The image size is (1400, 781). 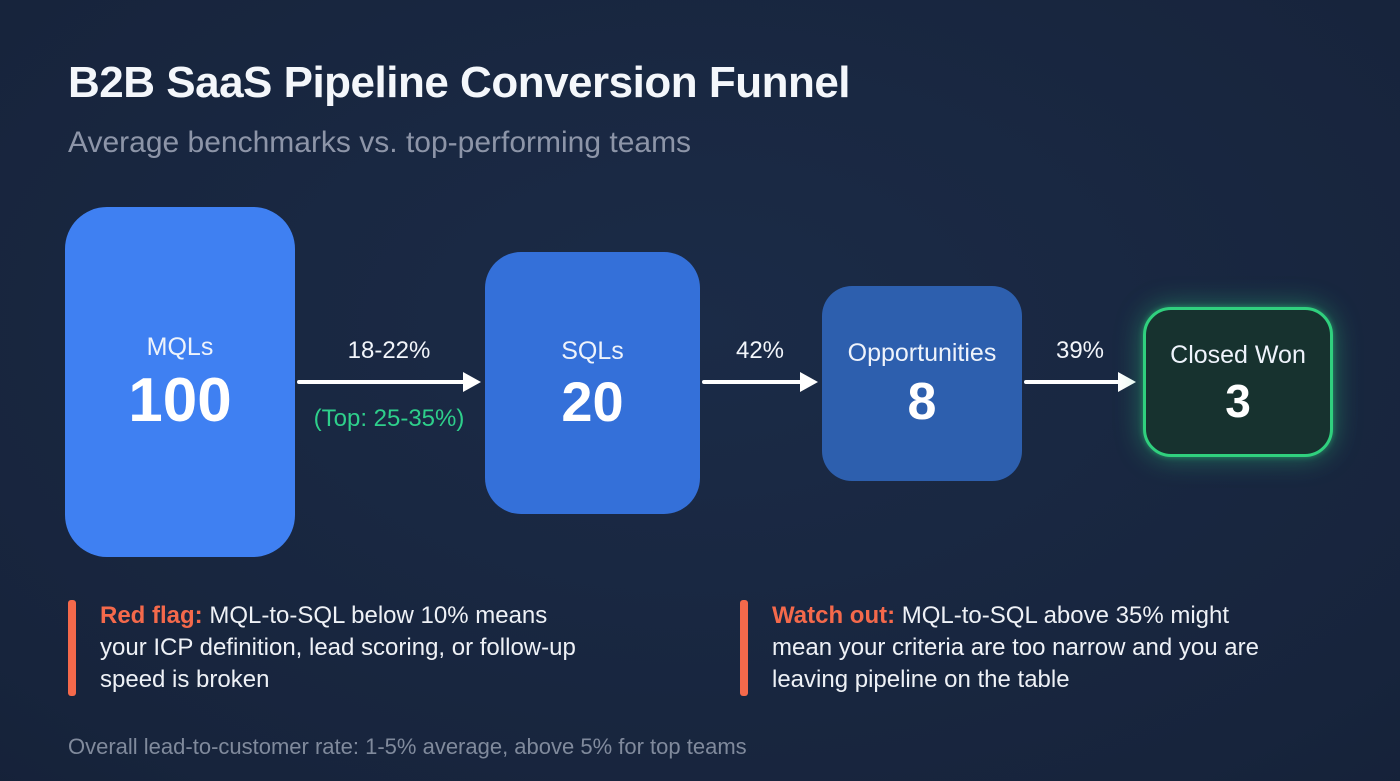 I want to click on stage-label: MQLs, so click(x=180, y=346).